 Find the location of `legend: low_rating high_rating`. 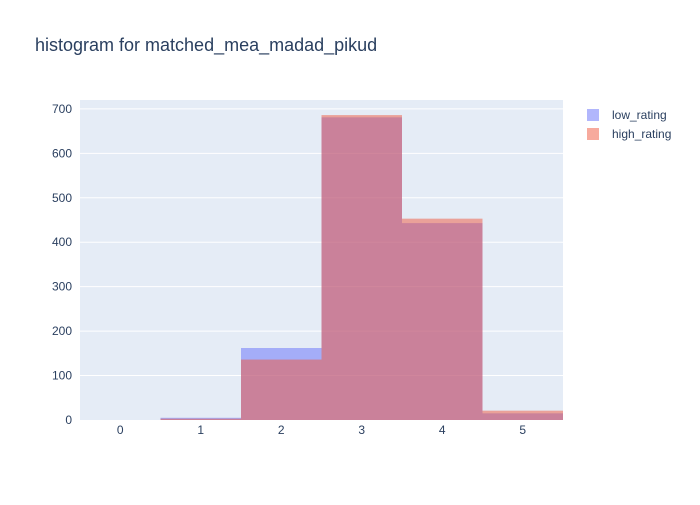

legend: low_rating high_rating is located at coordinates (629, 124).